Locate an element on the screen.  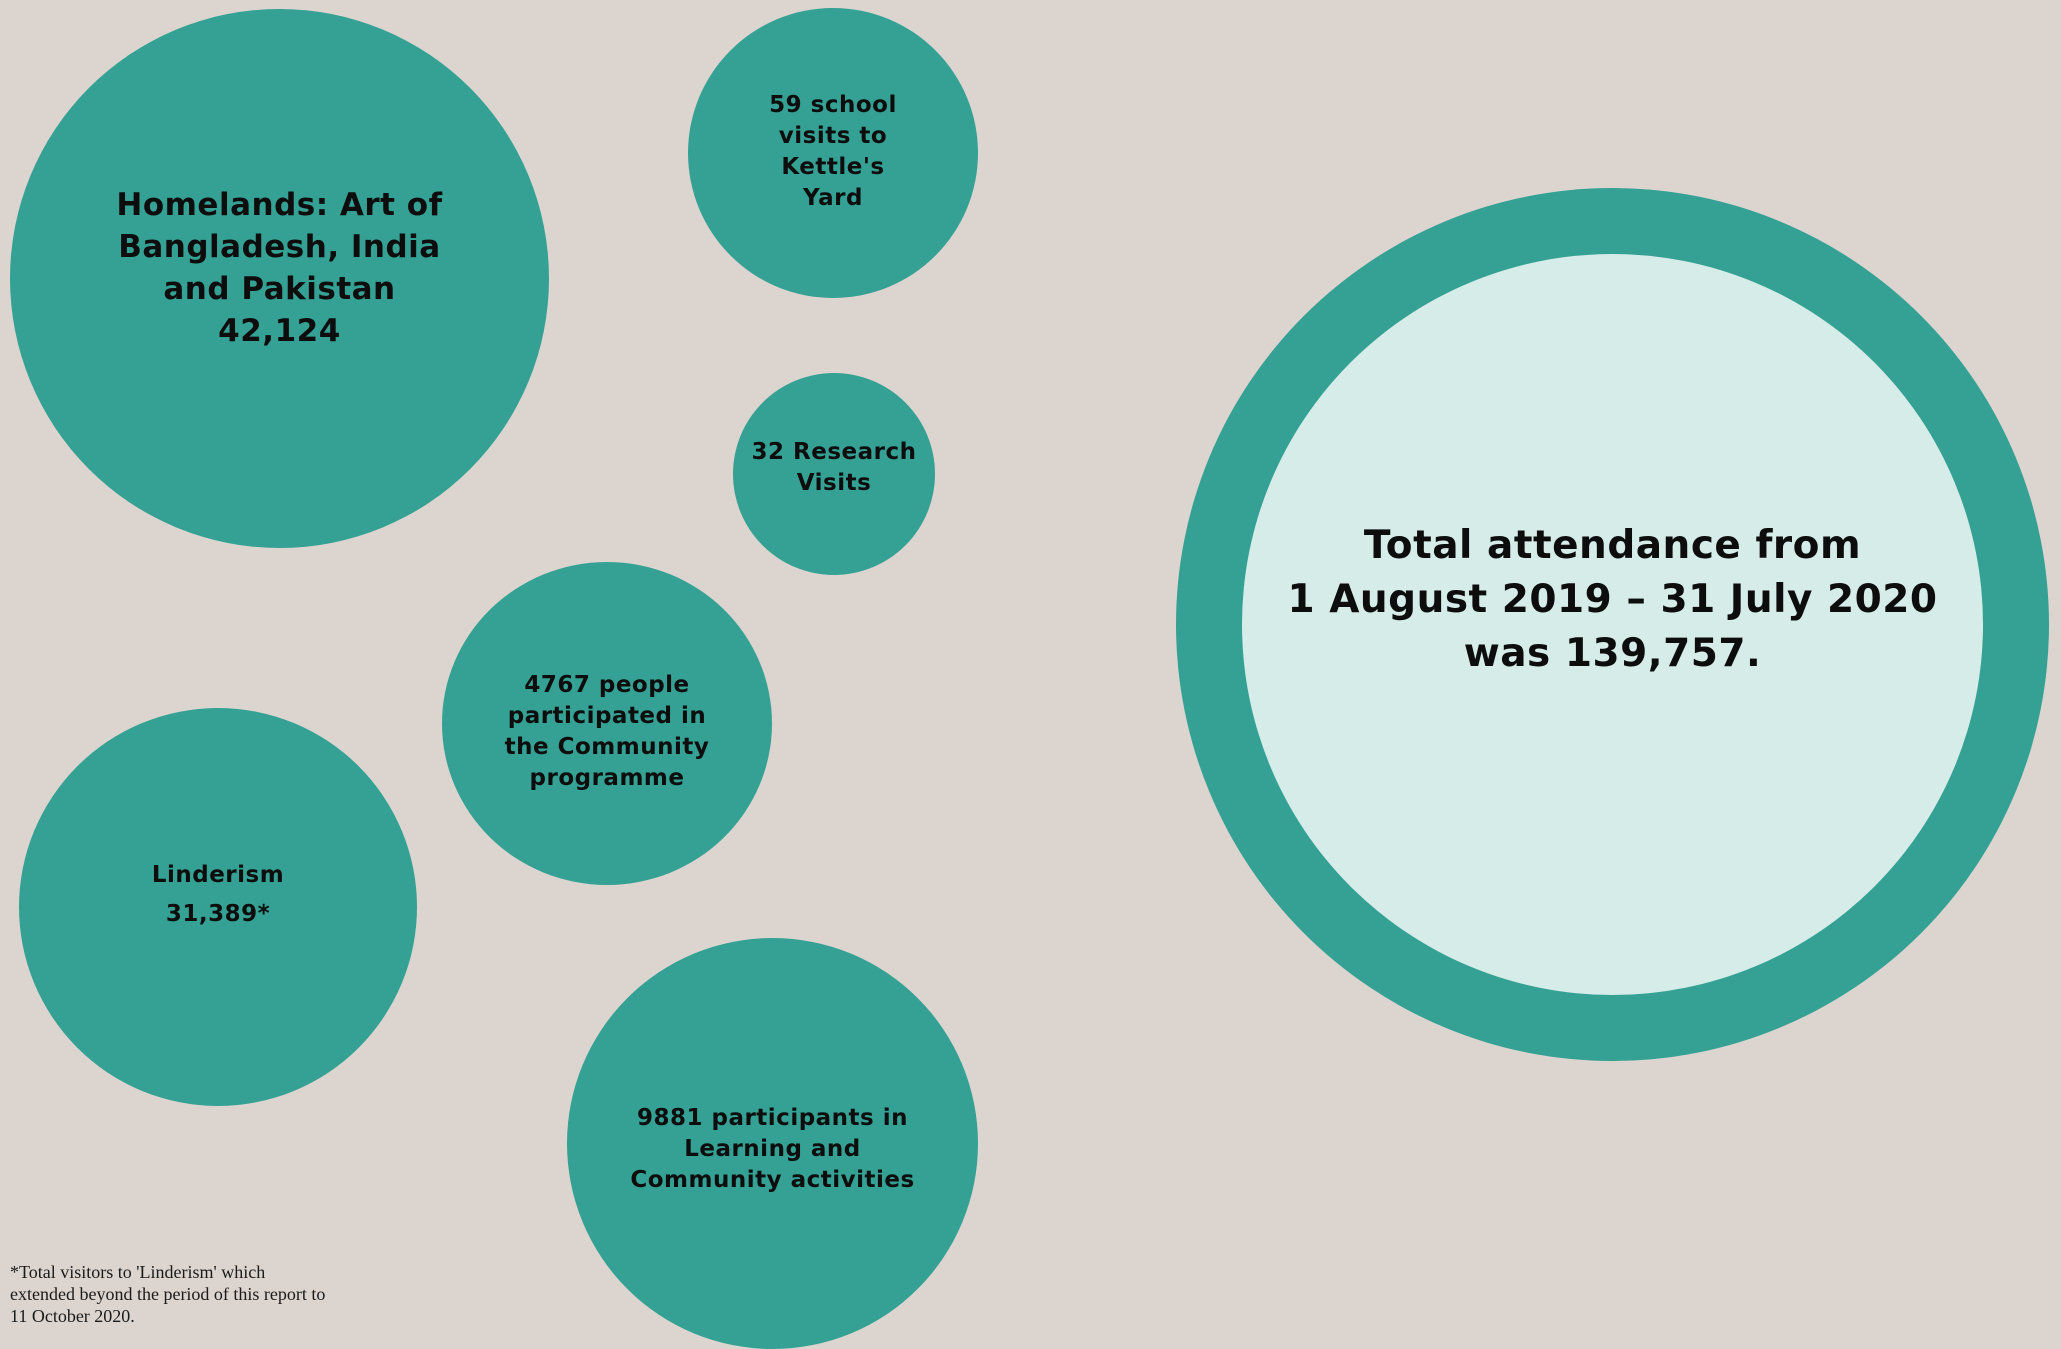
research-visits-bubble: 32 Research Visits is located at coordinates (834, 474).